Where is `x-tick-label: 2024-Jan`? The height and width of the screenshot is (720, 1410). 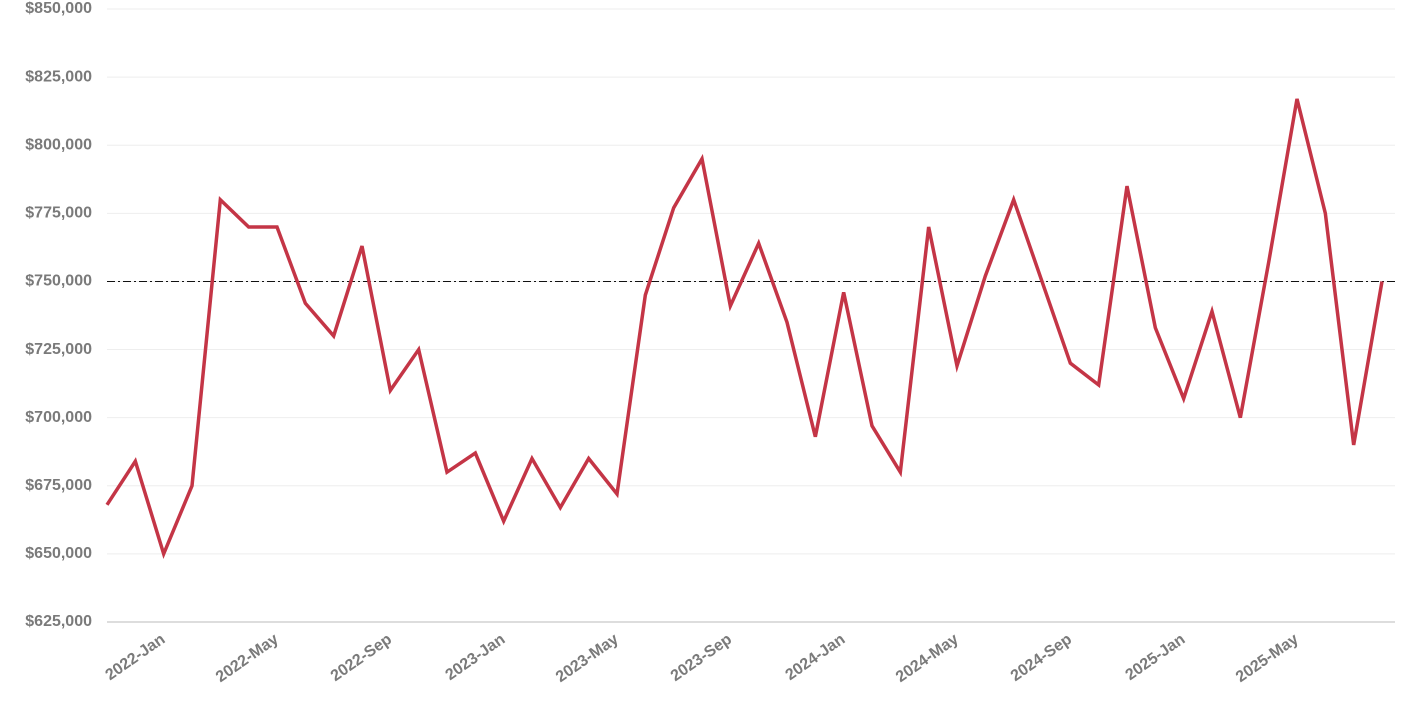 x-tick-label: 2024-Jan is located at coordinates (816, 657).